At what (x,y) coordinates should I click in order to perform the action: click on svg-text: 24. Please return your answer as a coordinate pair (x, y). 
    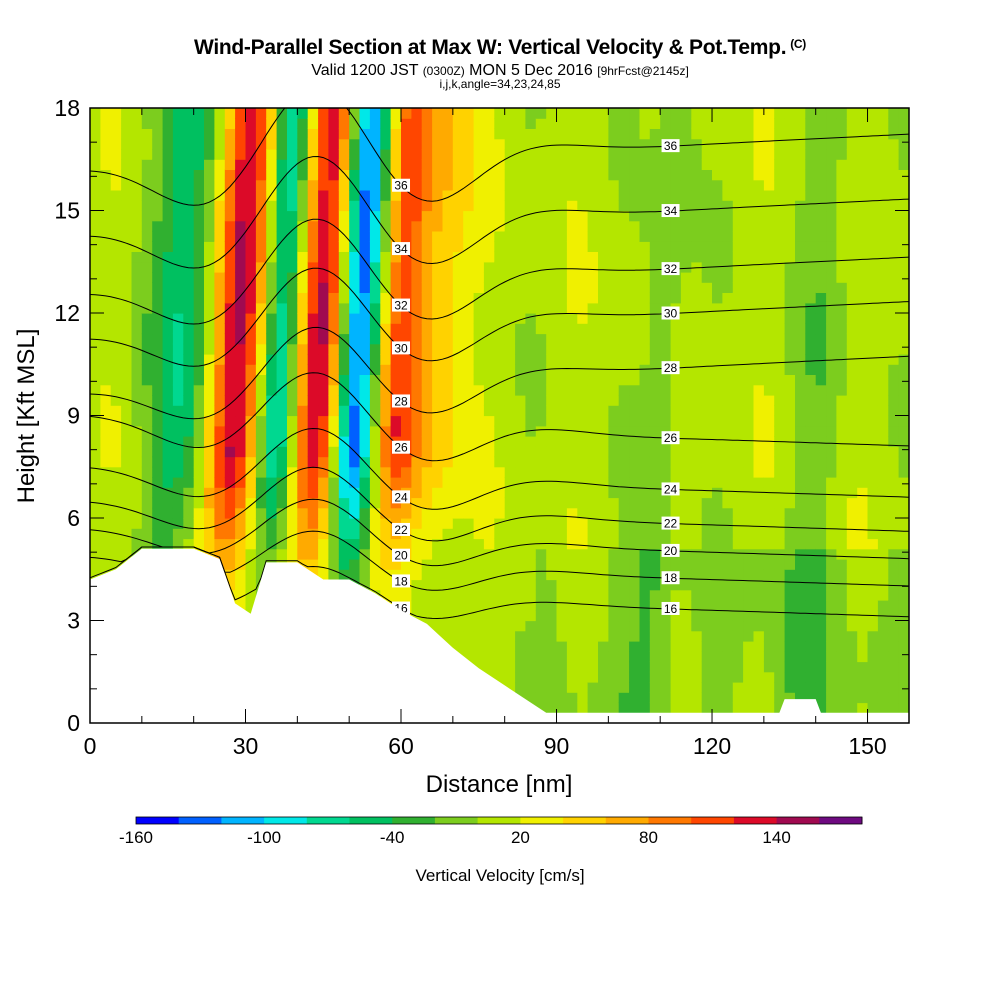
    Looking at the image, I should click on (401, 497).